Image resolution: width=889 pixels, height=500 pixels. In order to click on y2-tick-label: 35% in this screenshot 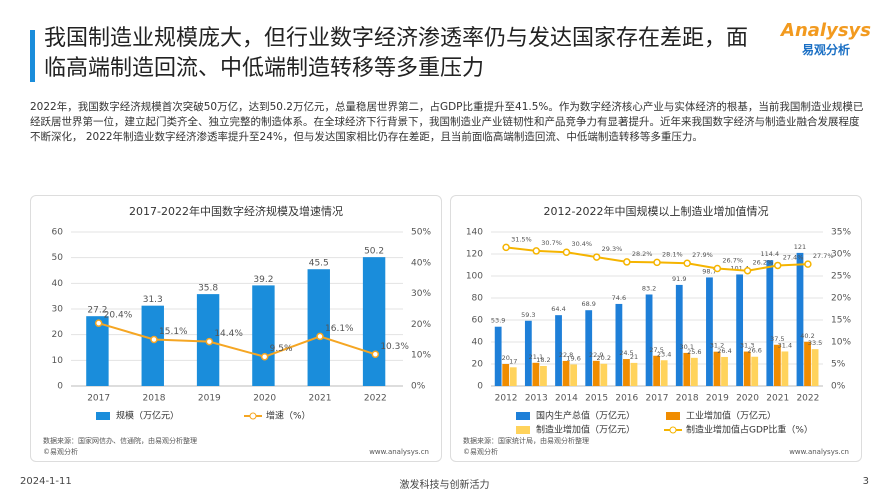, I will do `click(841, 233)`.